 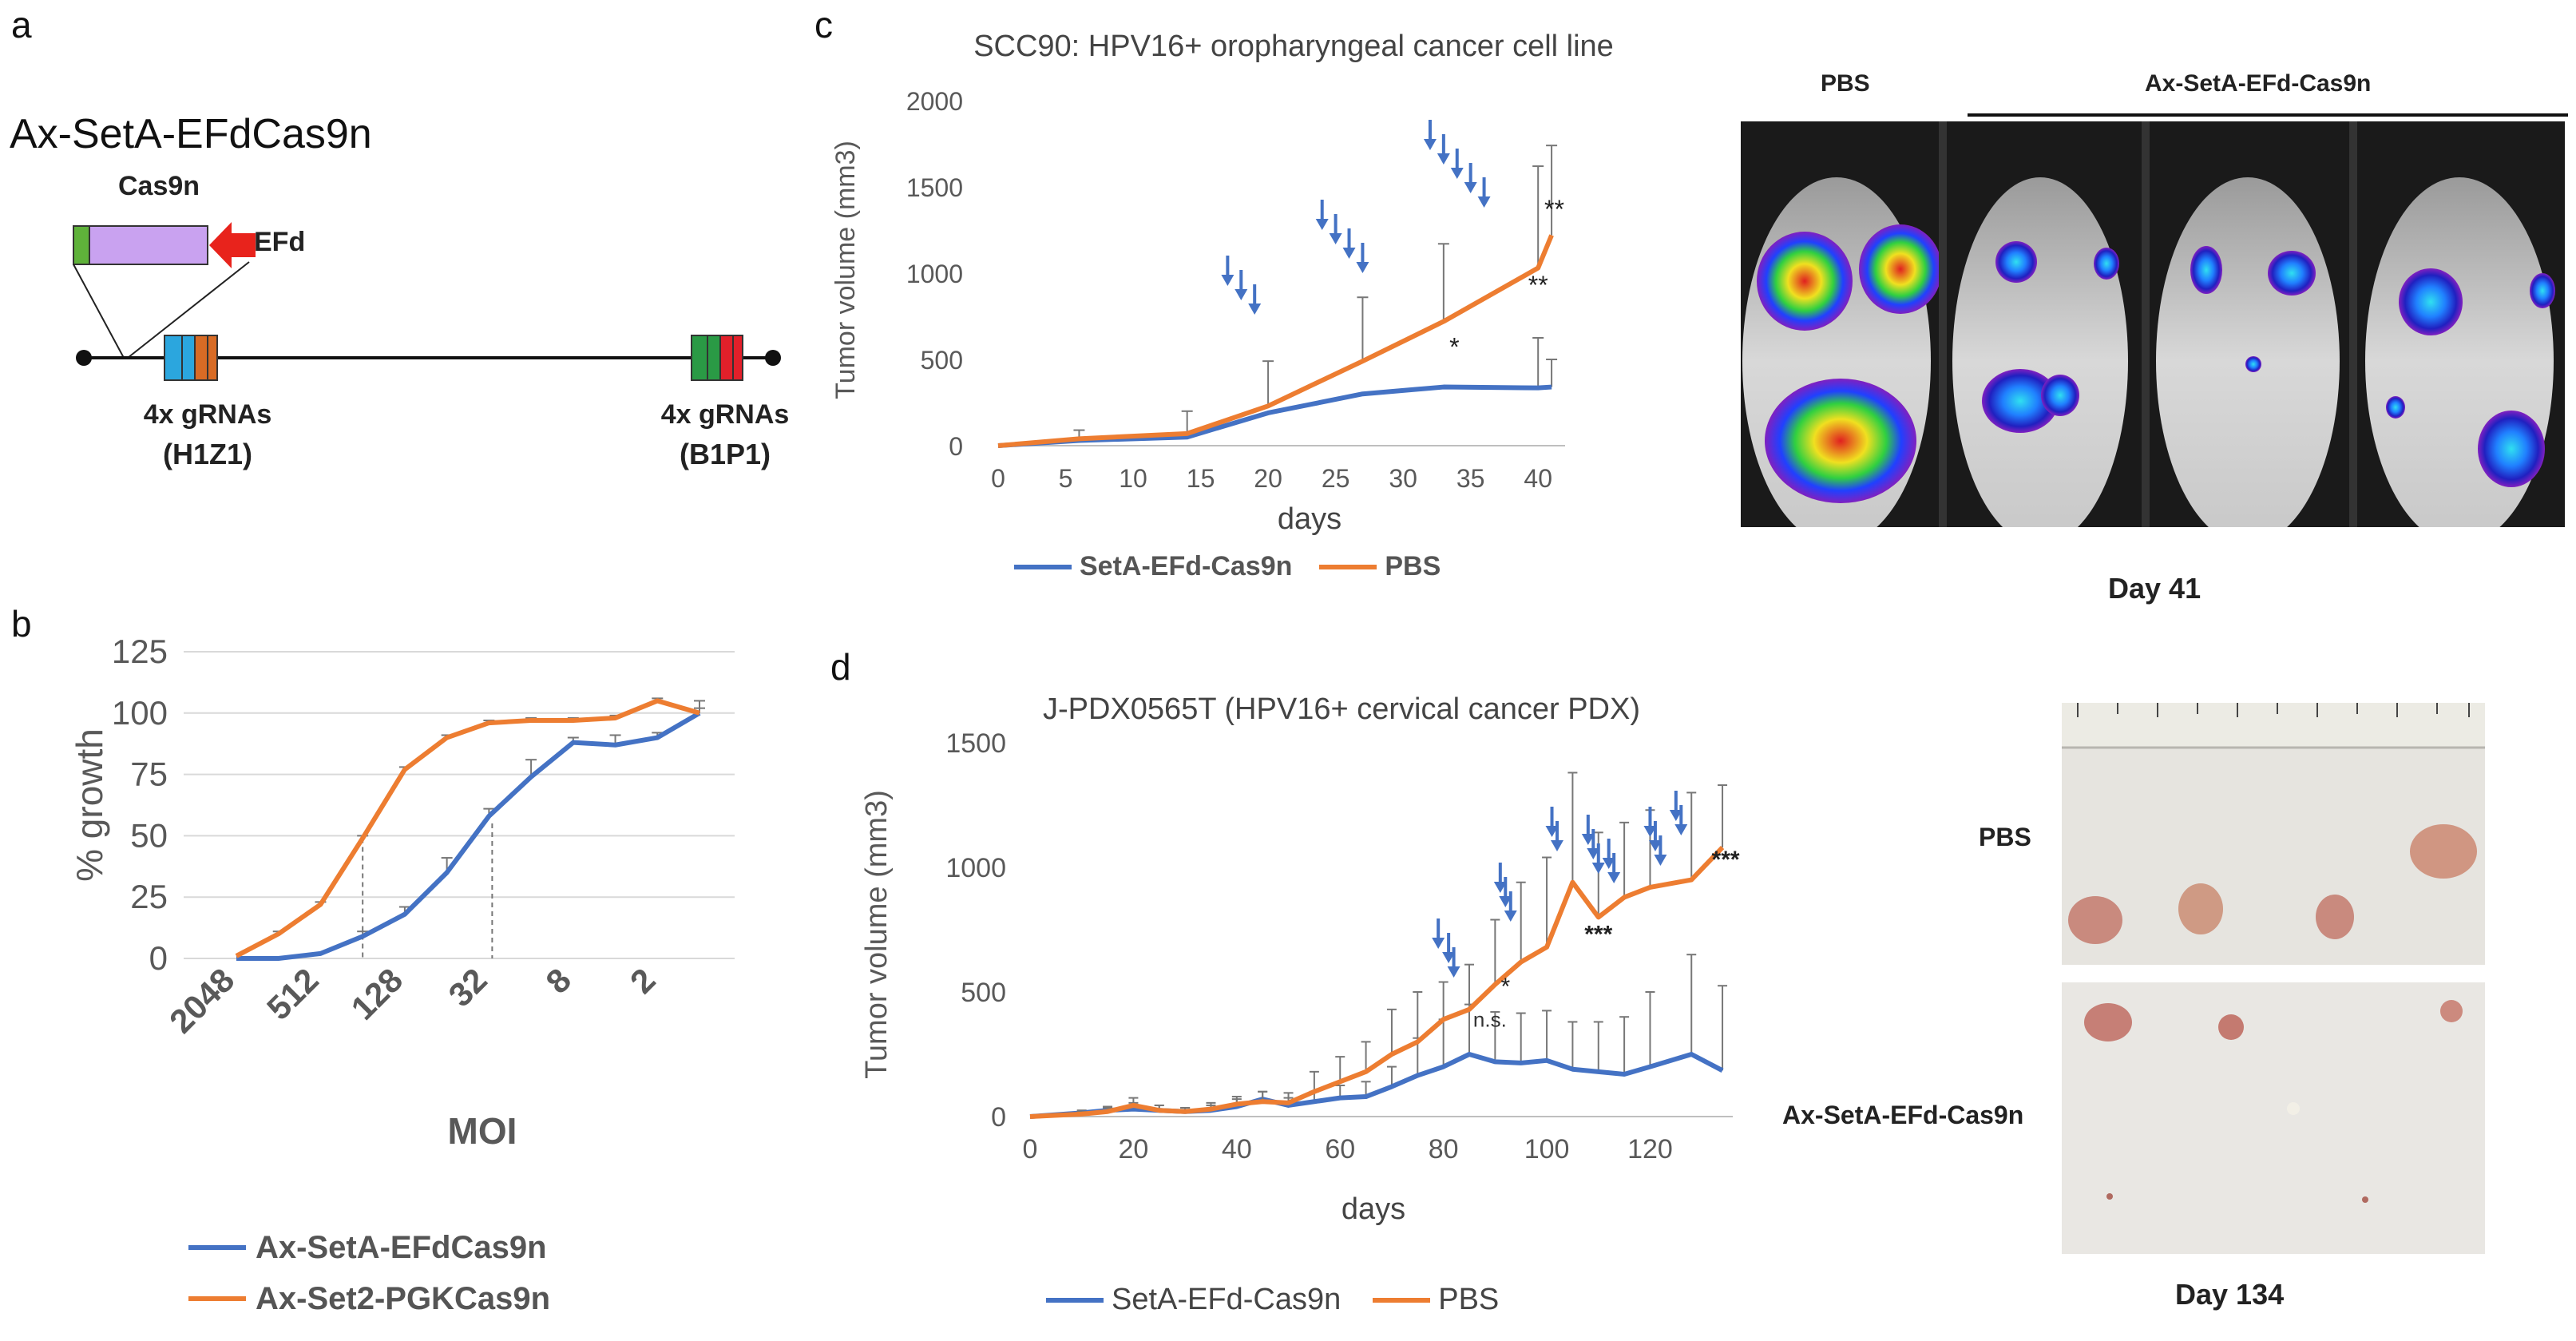 What do you see at coordinates (1547, 1149) in the screenshot?
I see `x-tick-label: 100` at bounding box center [1547, 1149].